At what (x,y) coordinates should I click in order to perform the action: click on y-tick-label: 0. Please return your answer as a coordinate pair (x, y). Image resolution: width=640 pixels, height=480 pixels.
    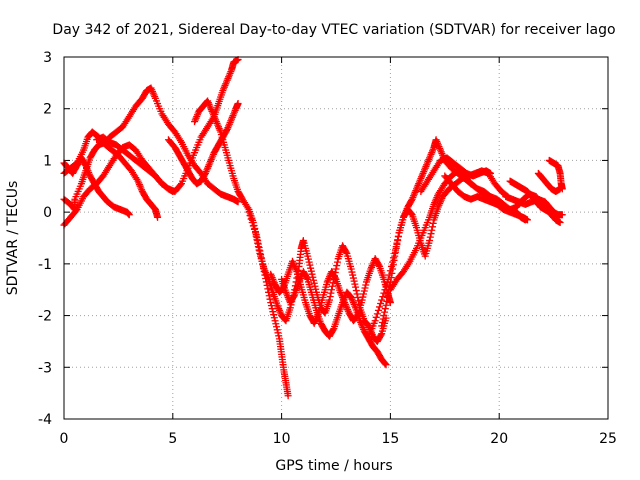
    Looking at the image, I should click on (47, 213).